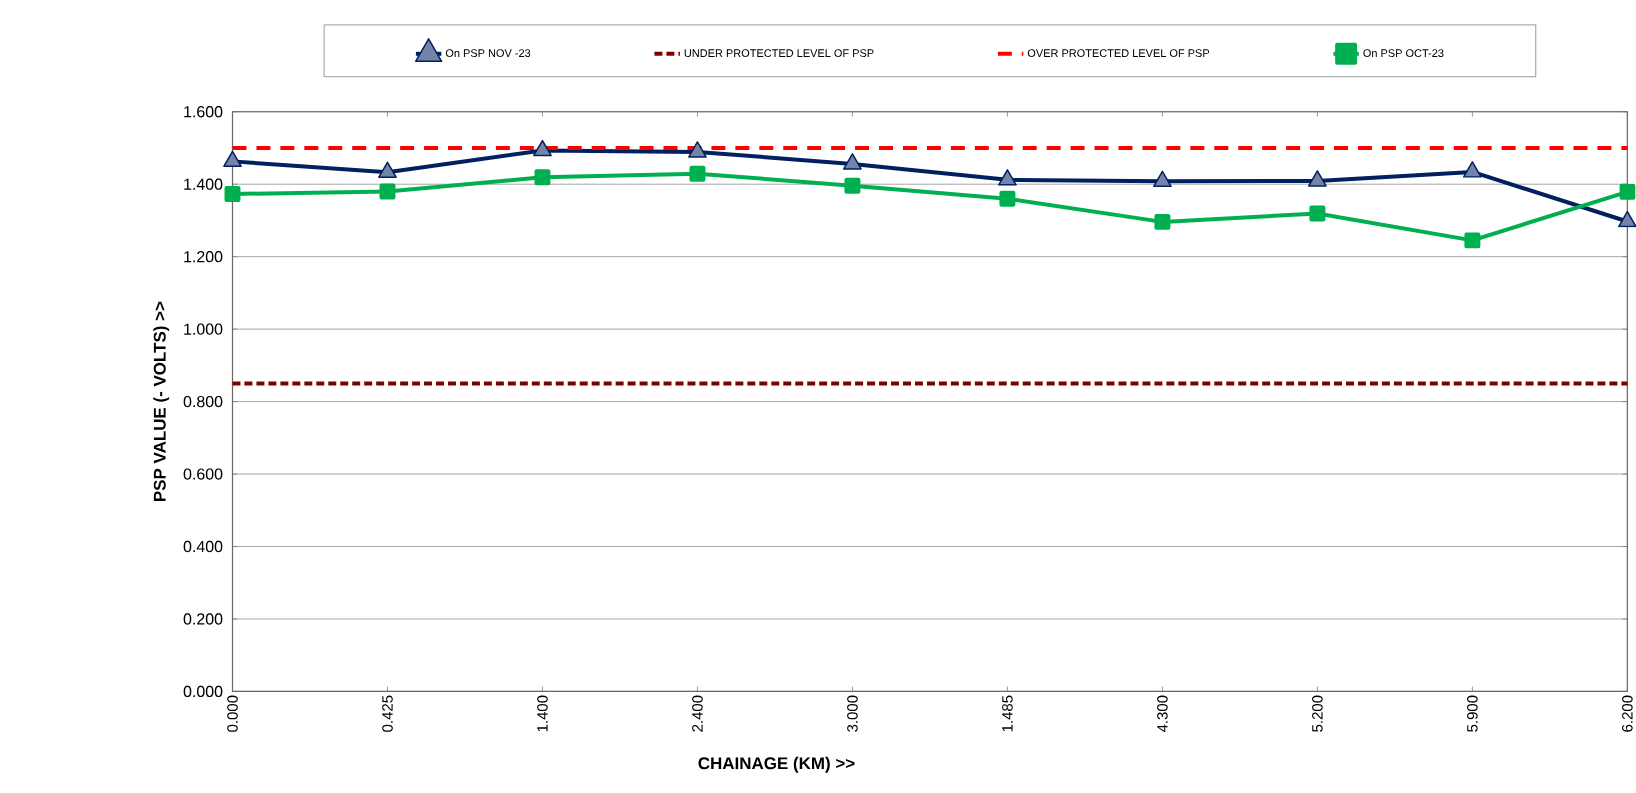 This screenshot has height=793, width=1636. I want to click on x-axis-title: CHAINAGE (KM) >>, so click(776, 764).